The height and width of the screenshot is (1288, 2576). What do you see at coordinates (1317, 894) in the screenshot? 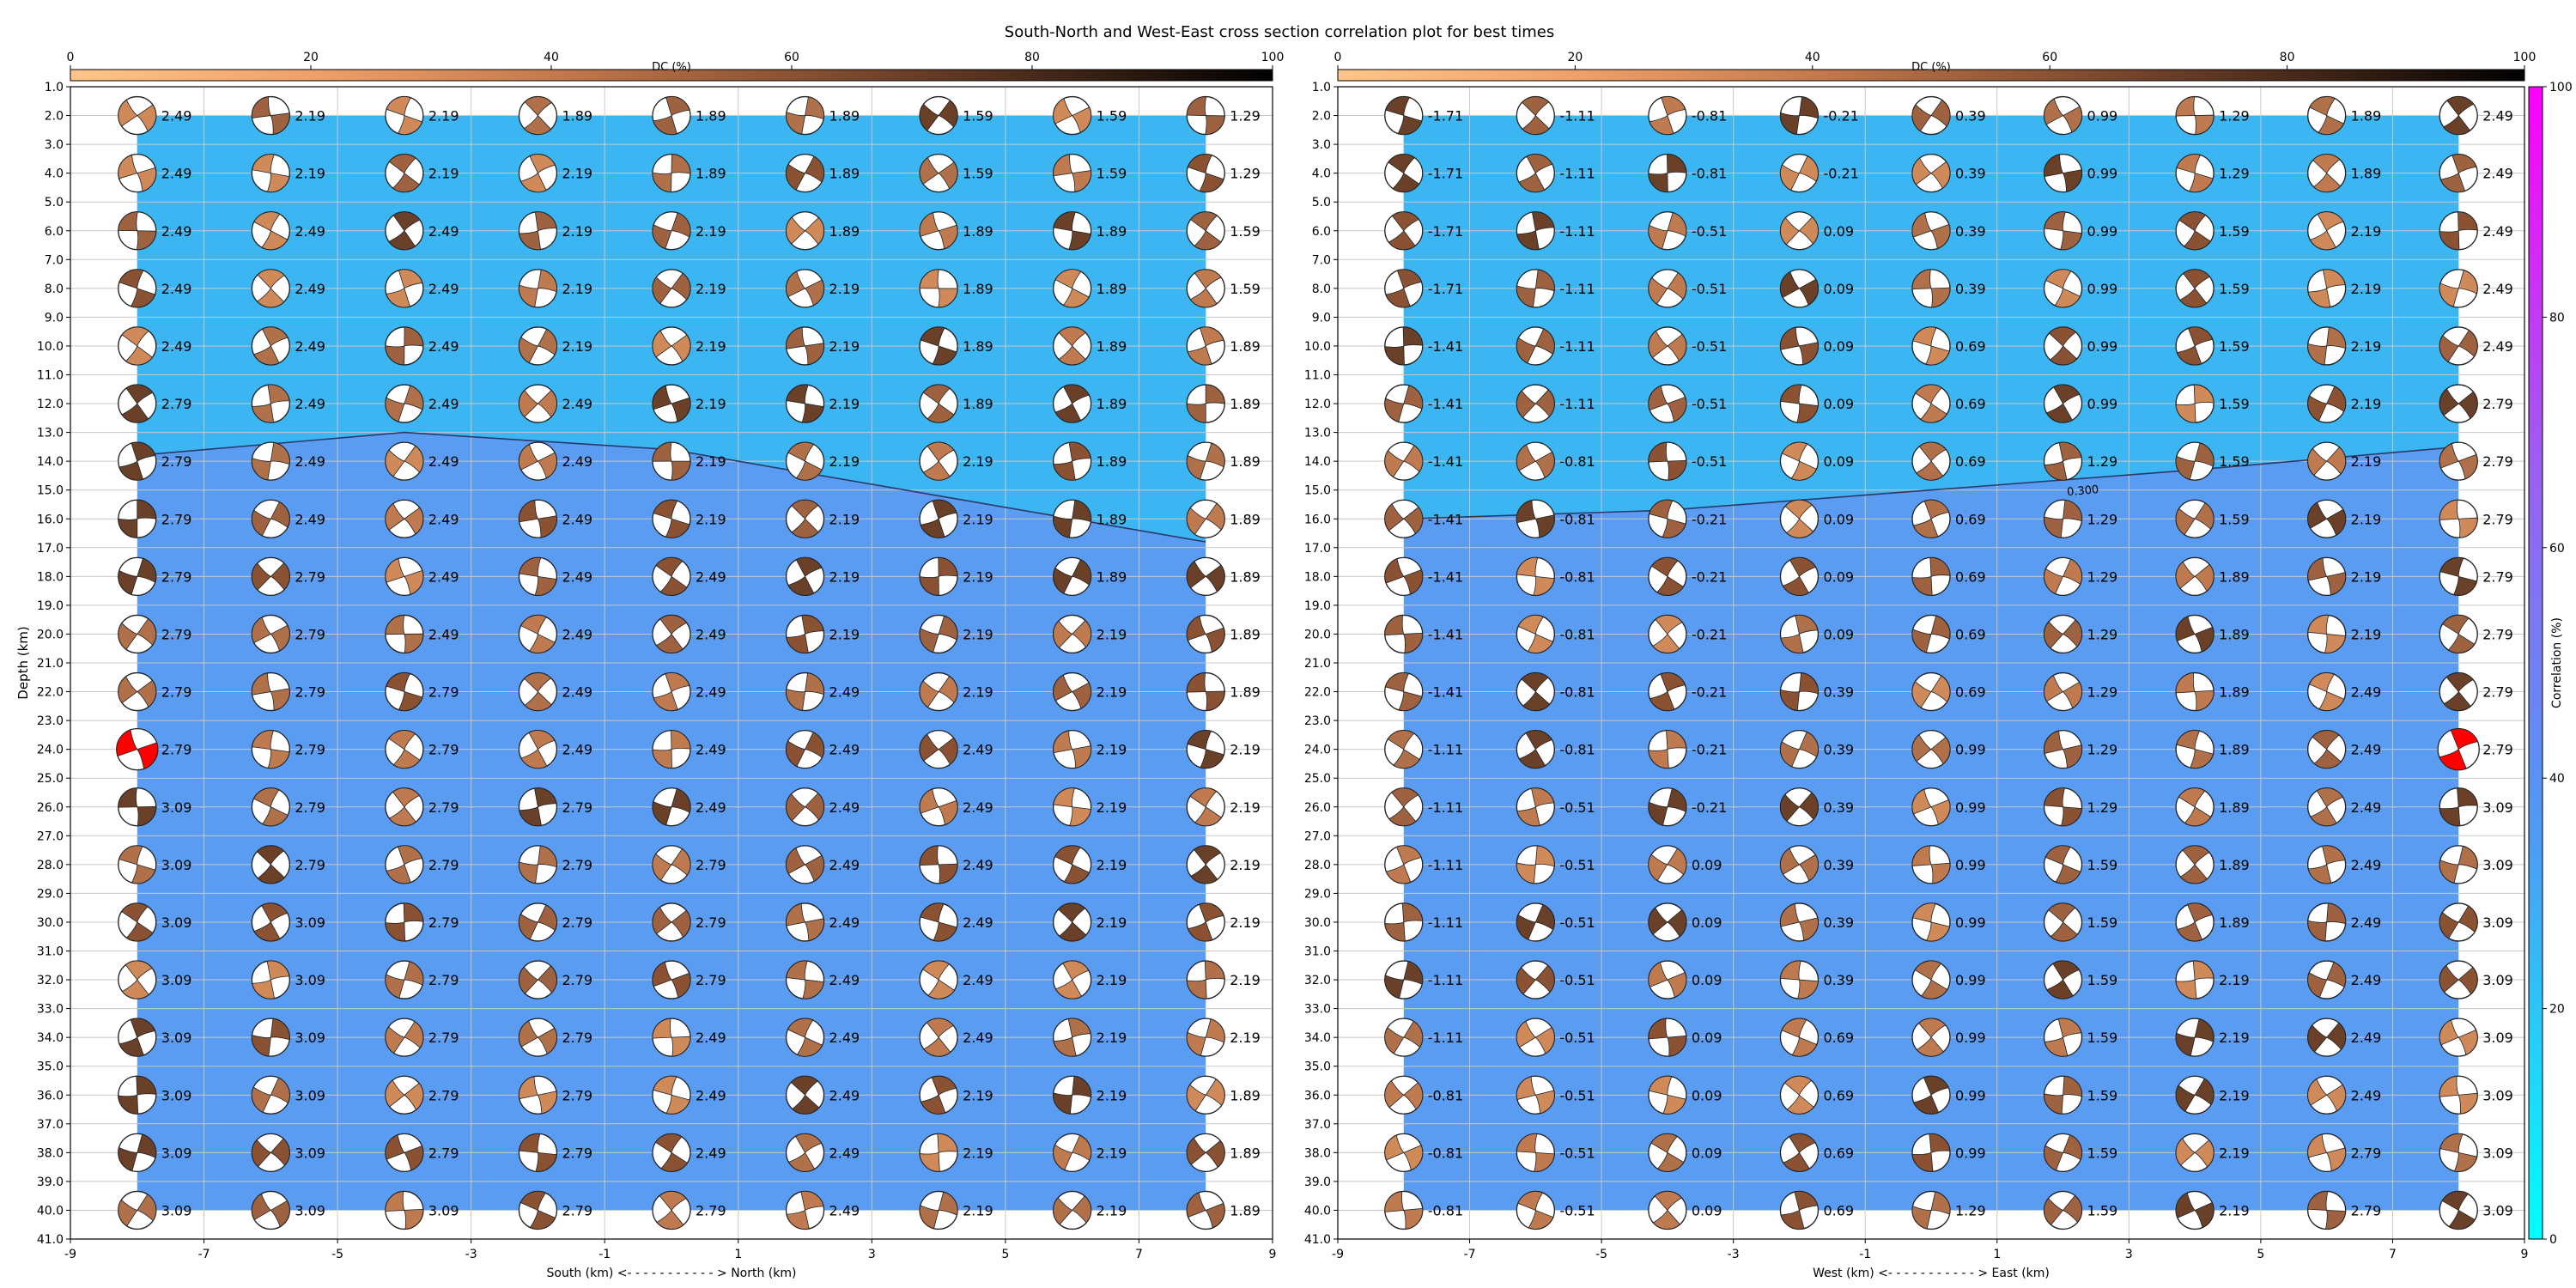
I see `y-tick-label: 29.0` at bounding box center [1317, 894].